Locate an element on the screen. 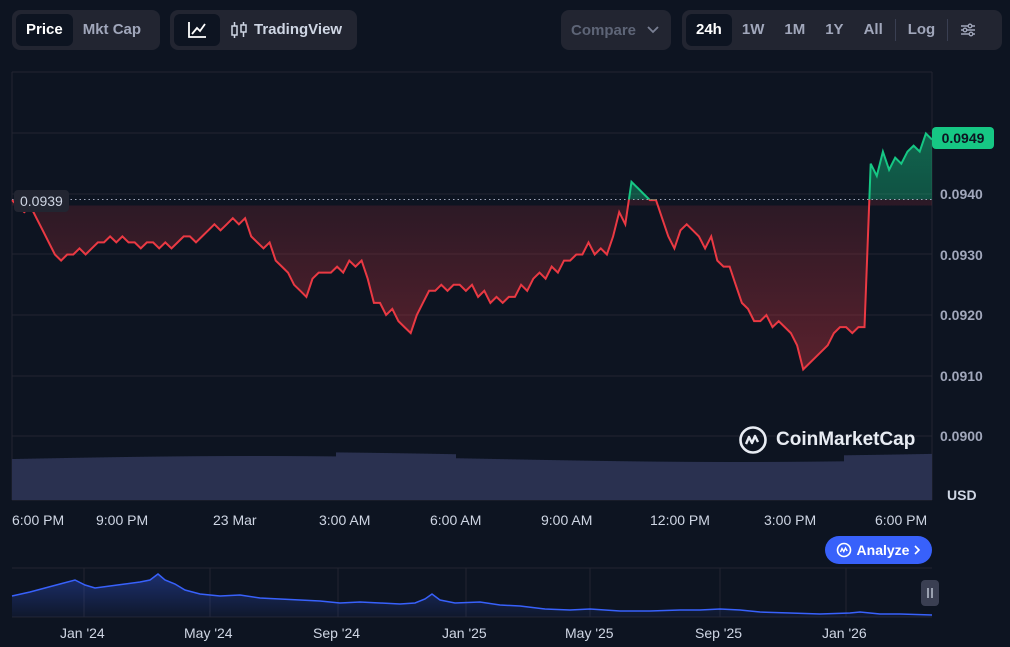  range-24h: 24h is located at coordinates (709, 30).